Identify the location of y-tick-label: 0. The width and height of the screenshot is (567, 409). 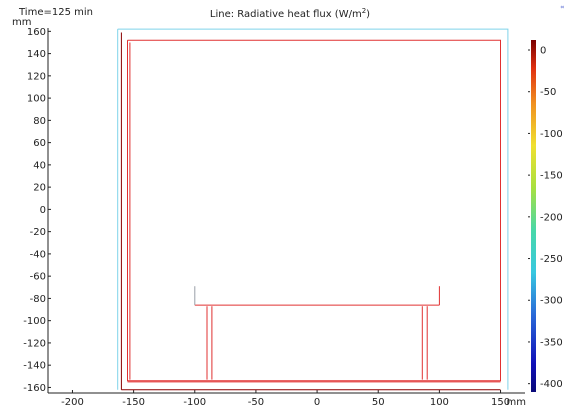
(43, 210).